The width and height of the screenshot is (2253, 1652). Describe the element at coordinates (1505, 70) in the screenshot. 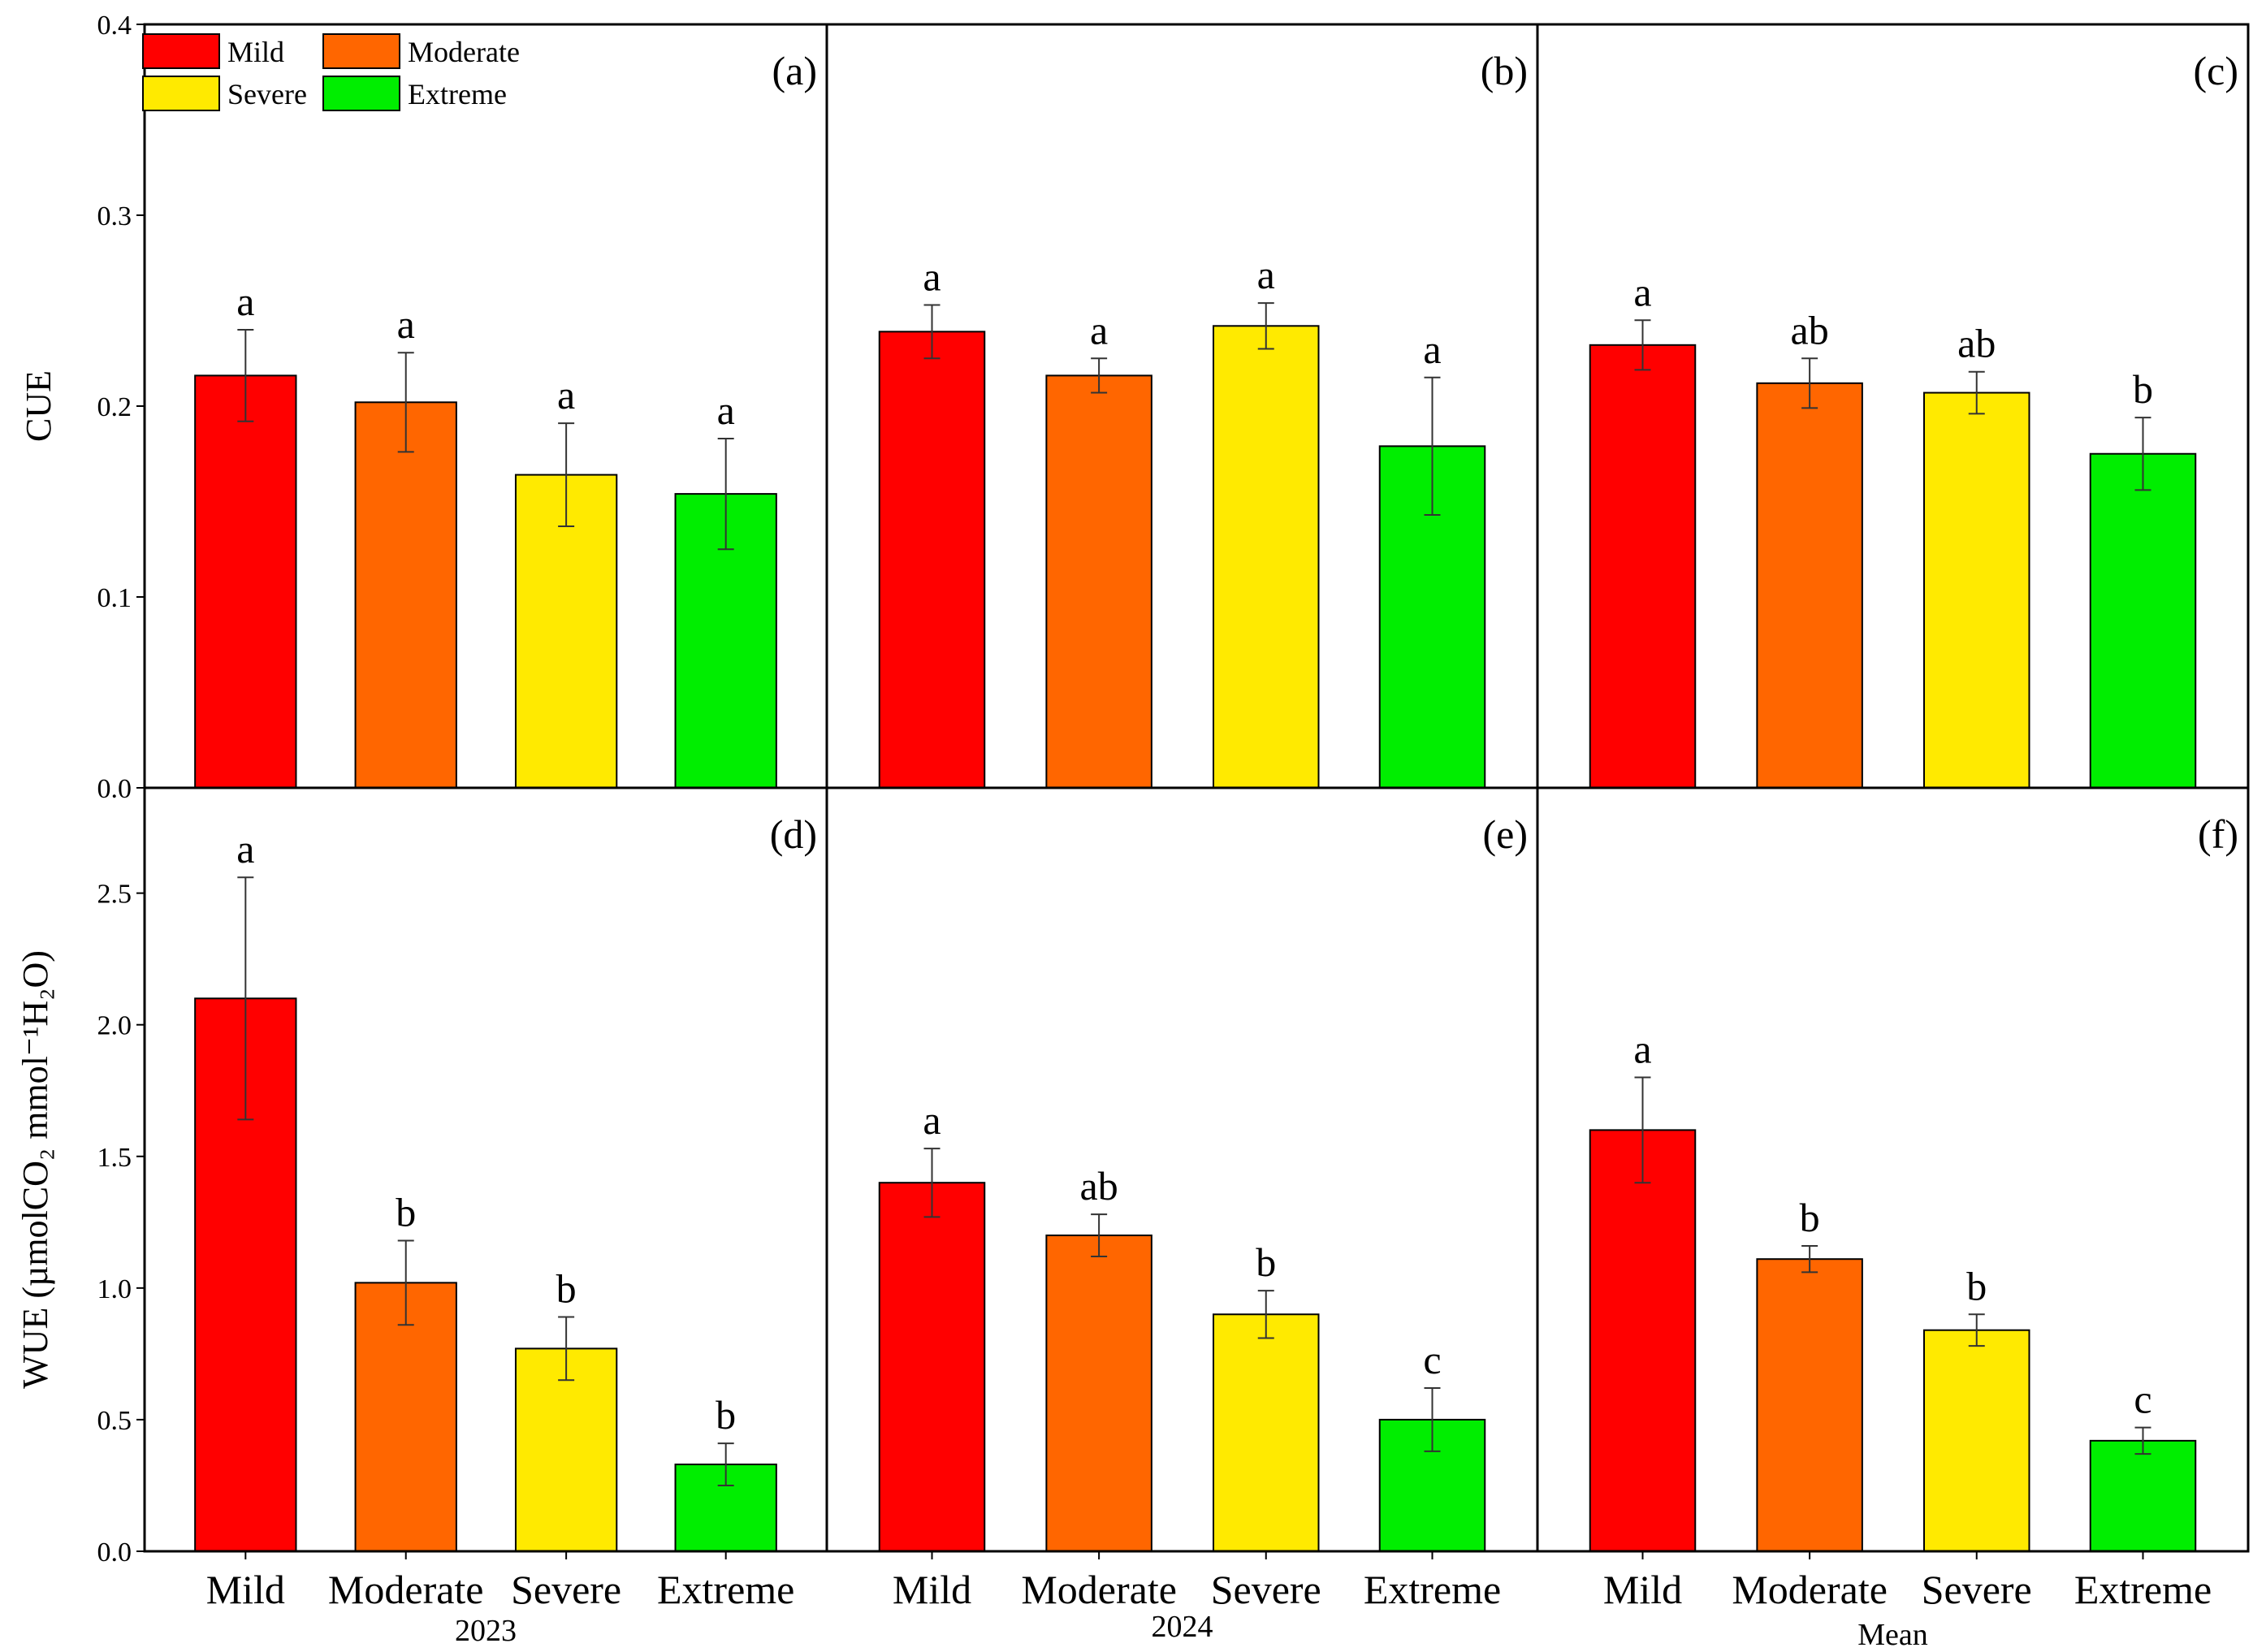

I see `panel-label: (b)` at that location.